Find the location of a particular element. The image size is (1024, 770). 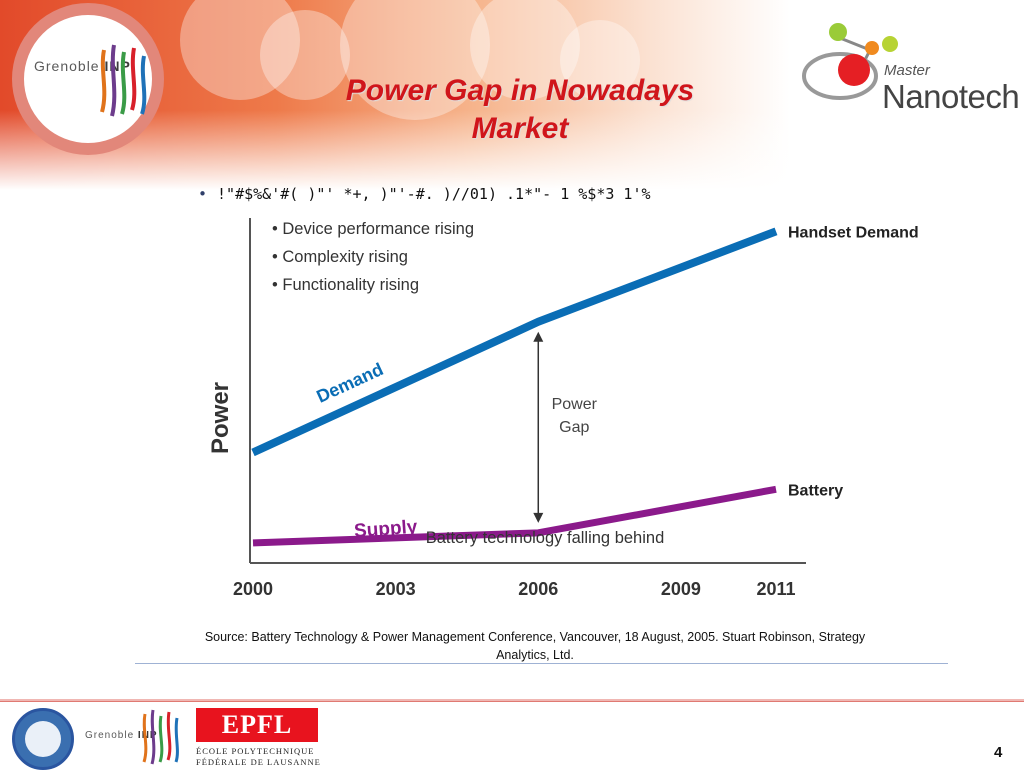

master-nanotech-logo: Master Nanotech is located at coordinates (912, 73).